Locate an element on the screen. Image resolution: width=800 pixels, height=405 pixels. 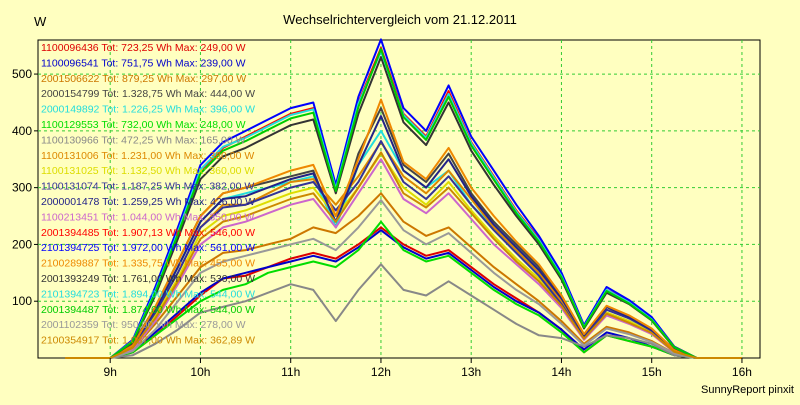
x-tick-label: 10h is located at coordinates (200, 372).